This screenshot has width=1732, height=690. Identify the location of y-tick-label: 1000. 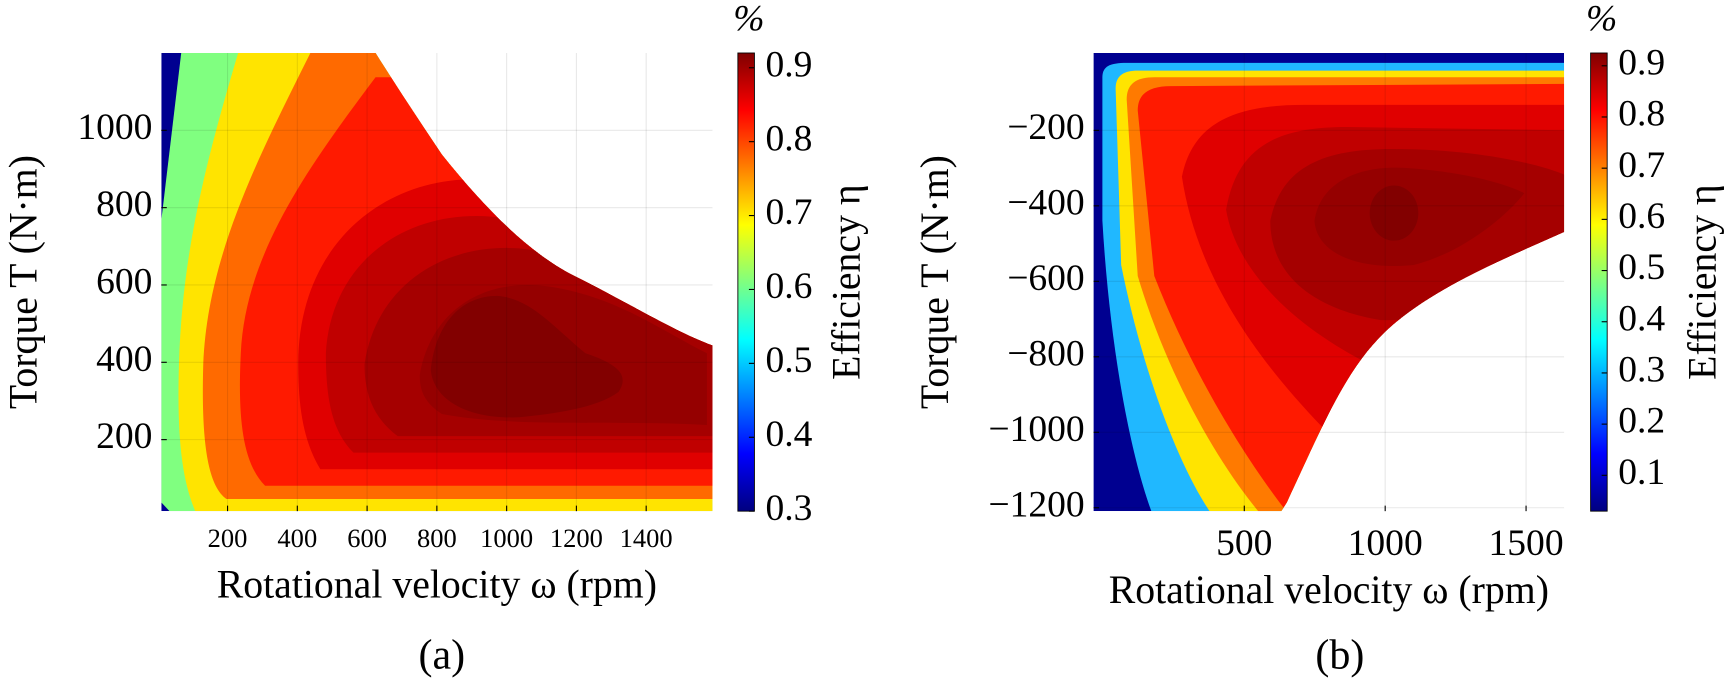
(114, 127).